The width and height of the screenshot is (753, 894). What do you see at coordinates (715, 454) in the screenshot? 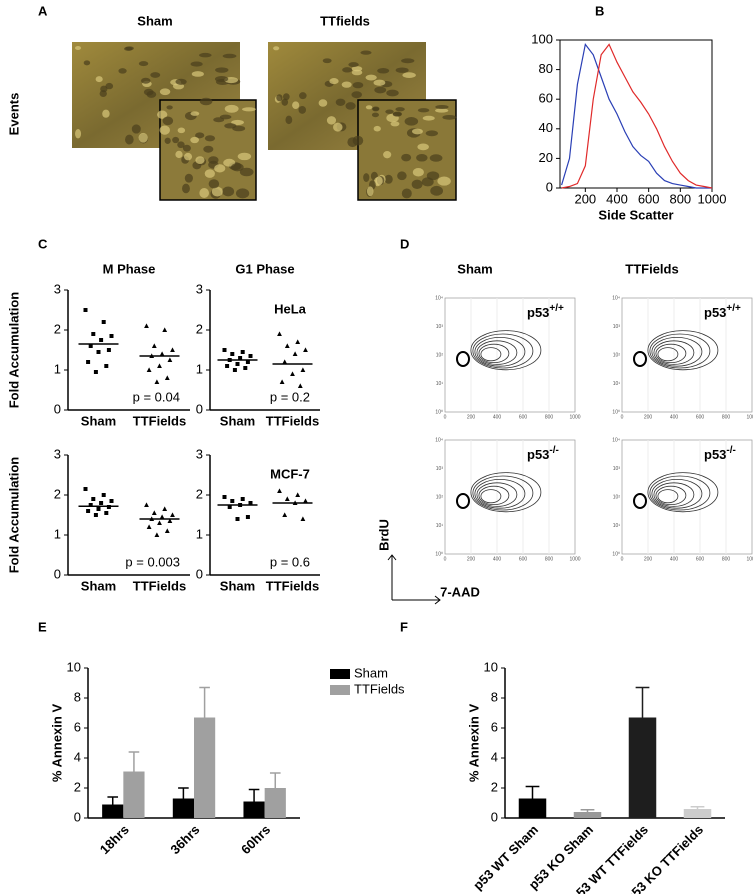
I see `genotype-base: p53` at bounding box center [715, 454].